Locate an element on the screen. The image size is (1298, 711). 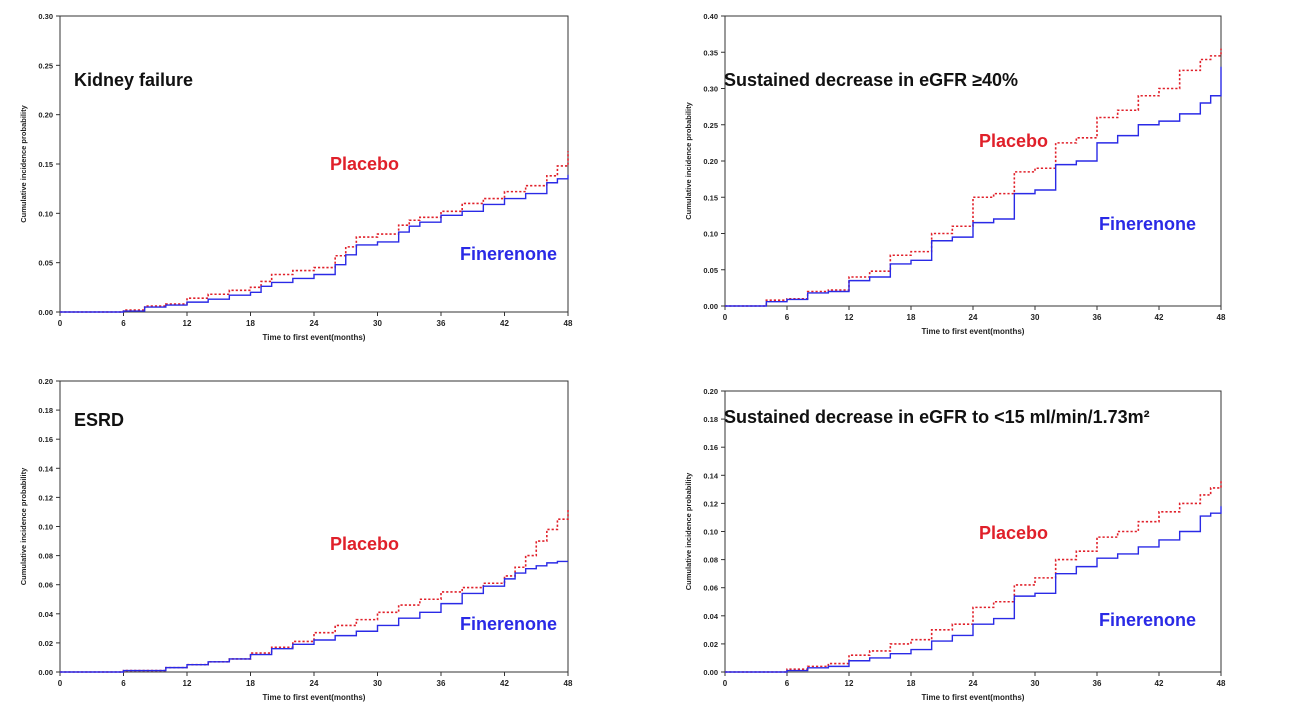
chart-title: Kidney failure is located at coordinates (133, 80).